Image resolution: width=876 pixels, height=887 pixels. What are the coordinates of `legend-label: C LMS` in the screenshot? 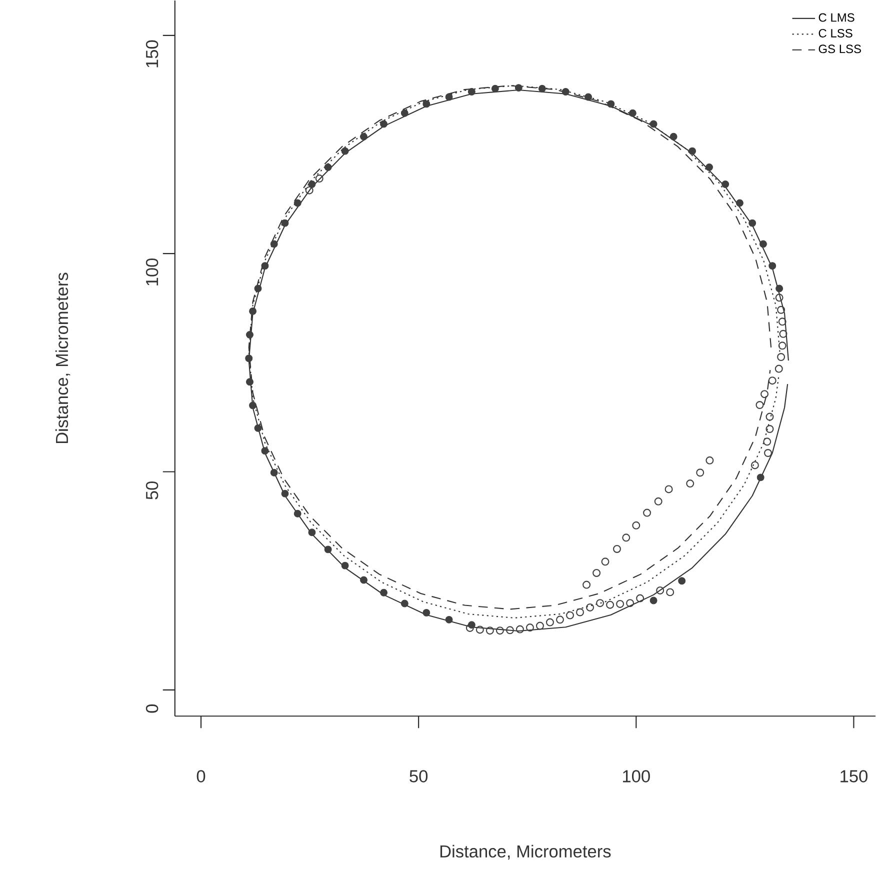 It's located at (836, 17).